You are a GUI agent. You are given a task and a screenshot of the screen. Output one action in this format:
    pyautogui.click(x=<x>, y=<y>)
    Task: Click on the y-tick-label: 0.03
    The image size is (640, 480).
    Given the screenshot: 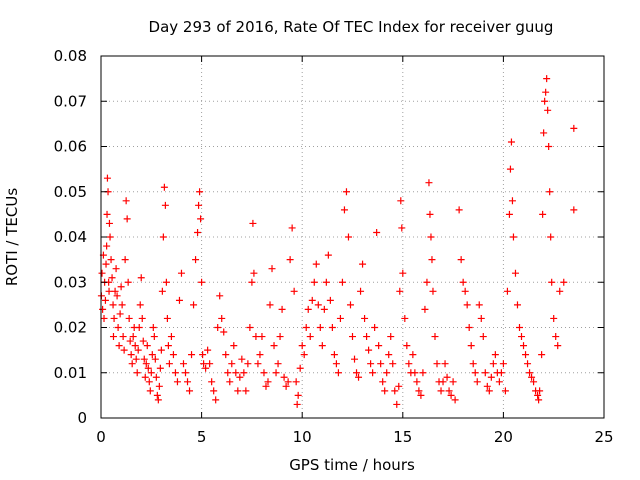 What is the action you would take?
    pyautogui.click(x=70, y=282)
    